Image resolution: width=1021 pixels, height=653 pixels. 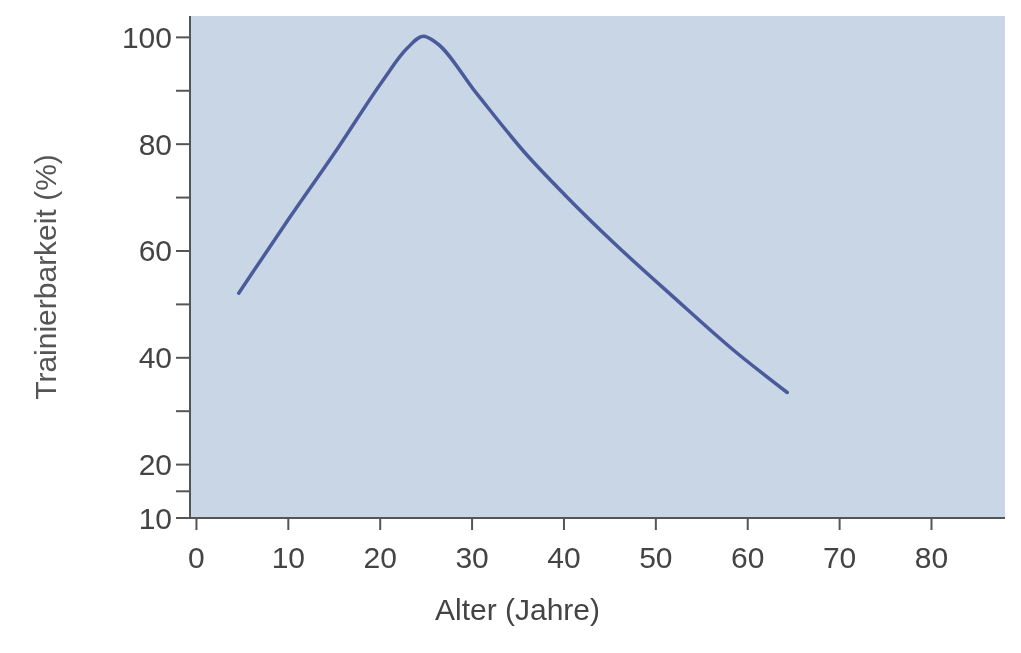 I want to click on x-tick-label: 10, so click(x=288, y=557).